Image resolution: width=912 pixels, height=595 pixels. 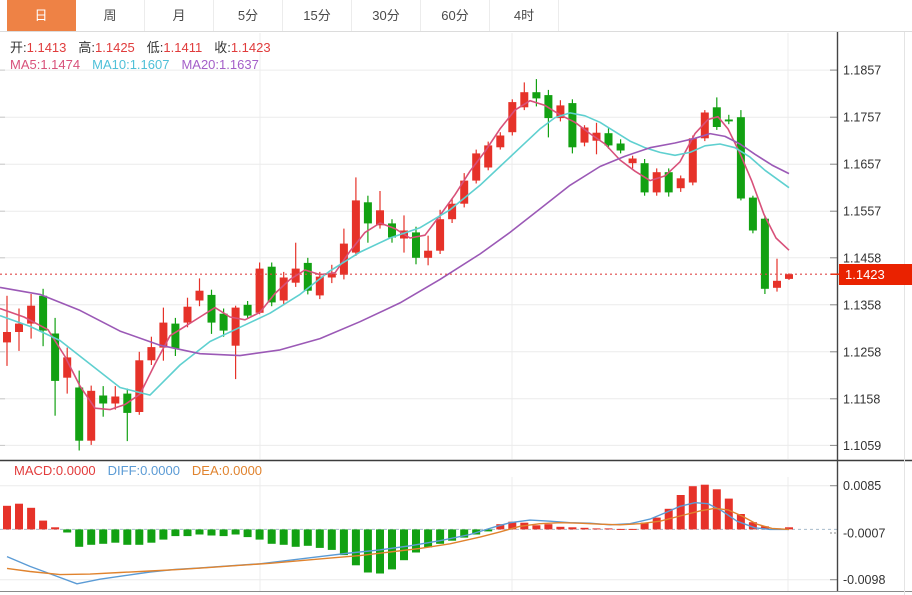 What do you see at coordinates (183, 47) in the screenshot?
I see `ohlc-value-2: 1.1411` at bounding box center [183, 47].